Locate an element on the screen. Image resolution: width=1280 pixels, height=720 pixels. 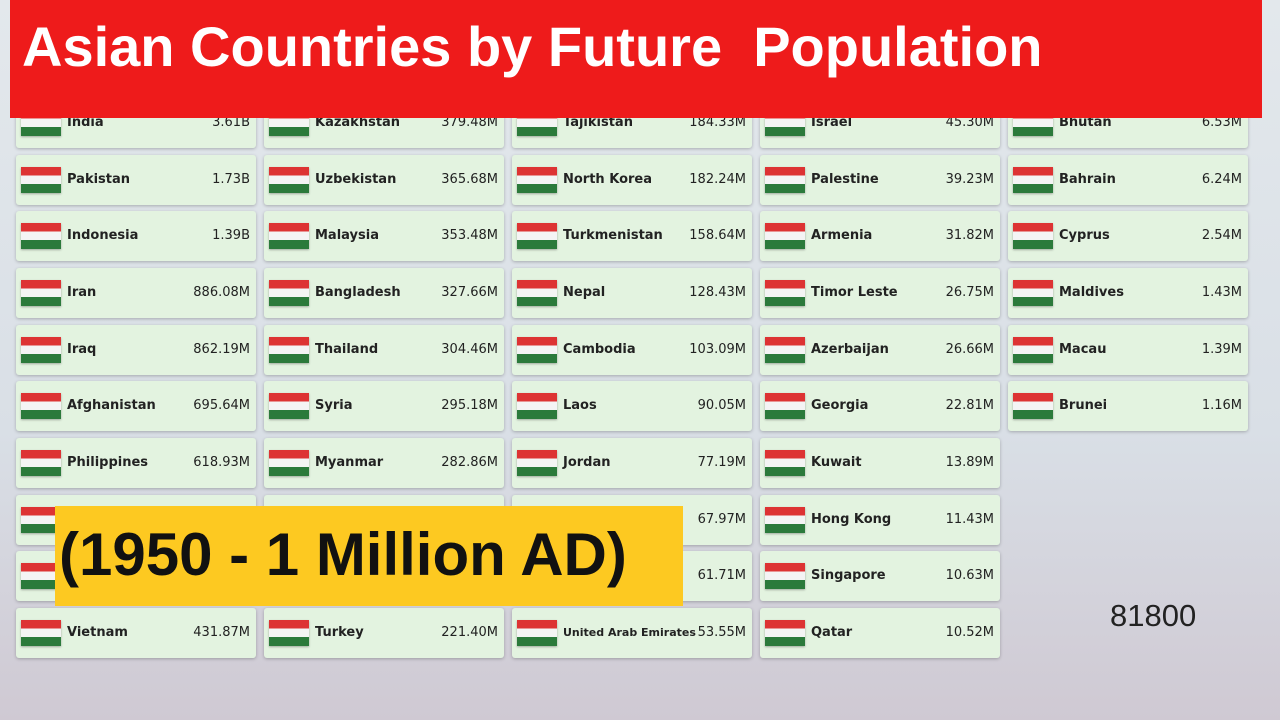
country-card: Turkmenistan 158.64M is located at coordinates (632, 236).